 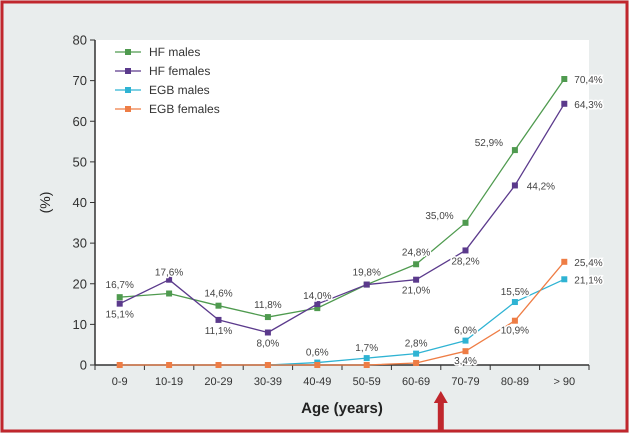 I want to click on data-label: 16,7%, so click(x=120, y=286).